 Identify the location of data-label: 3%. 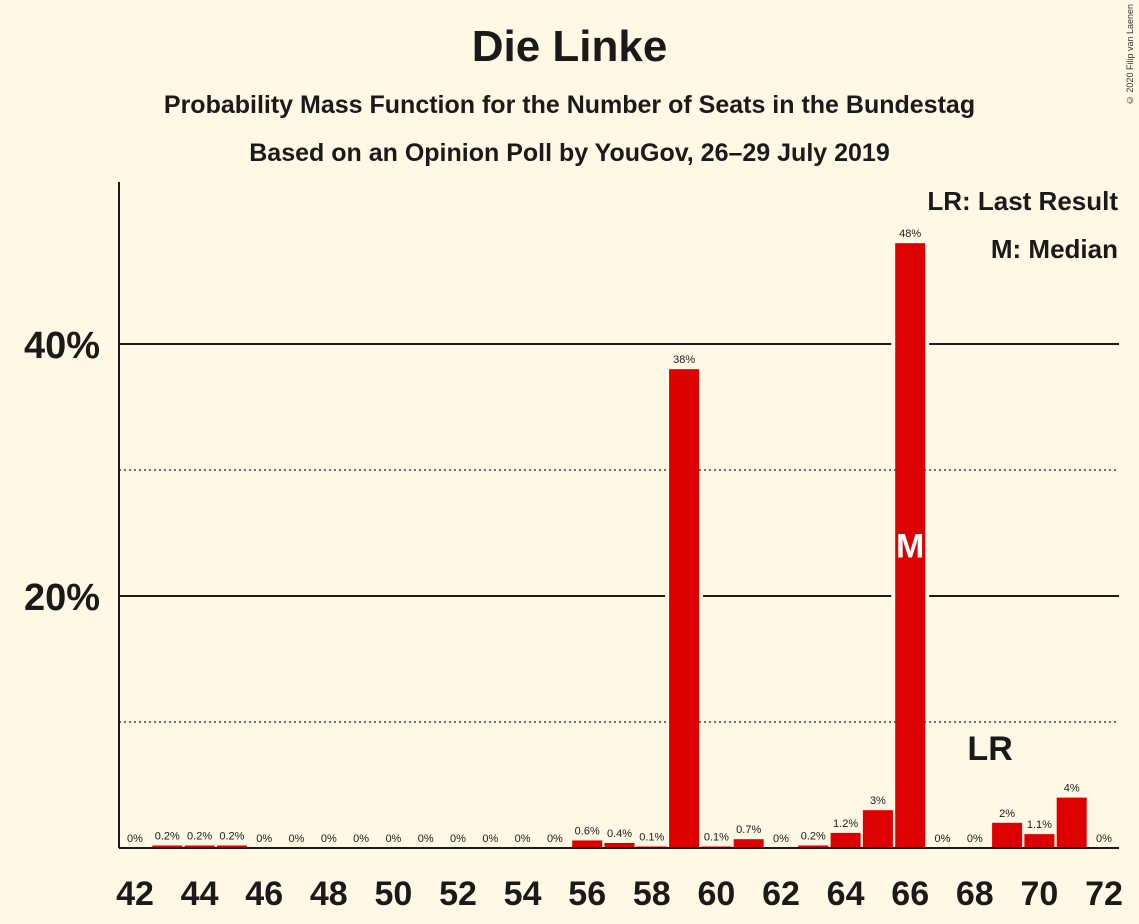
(878, 801).